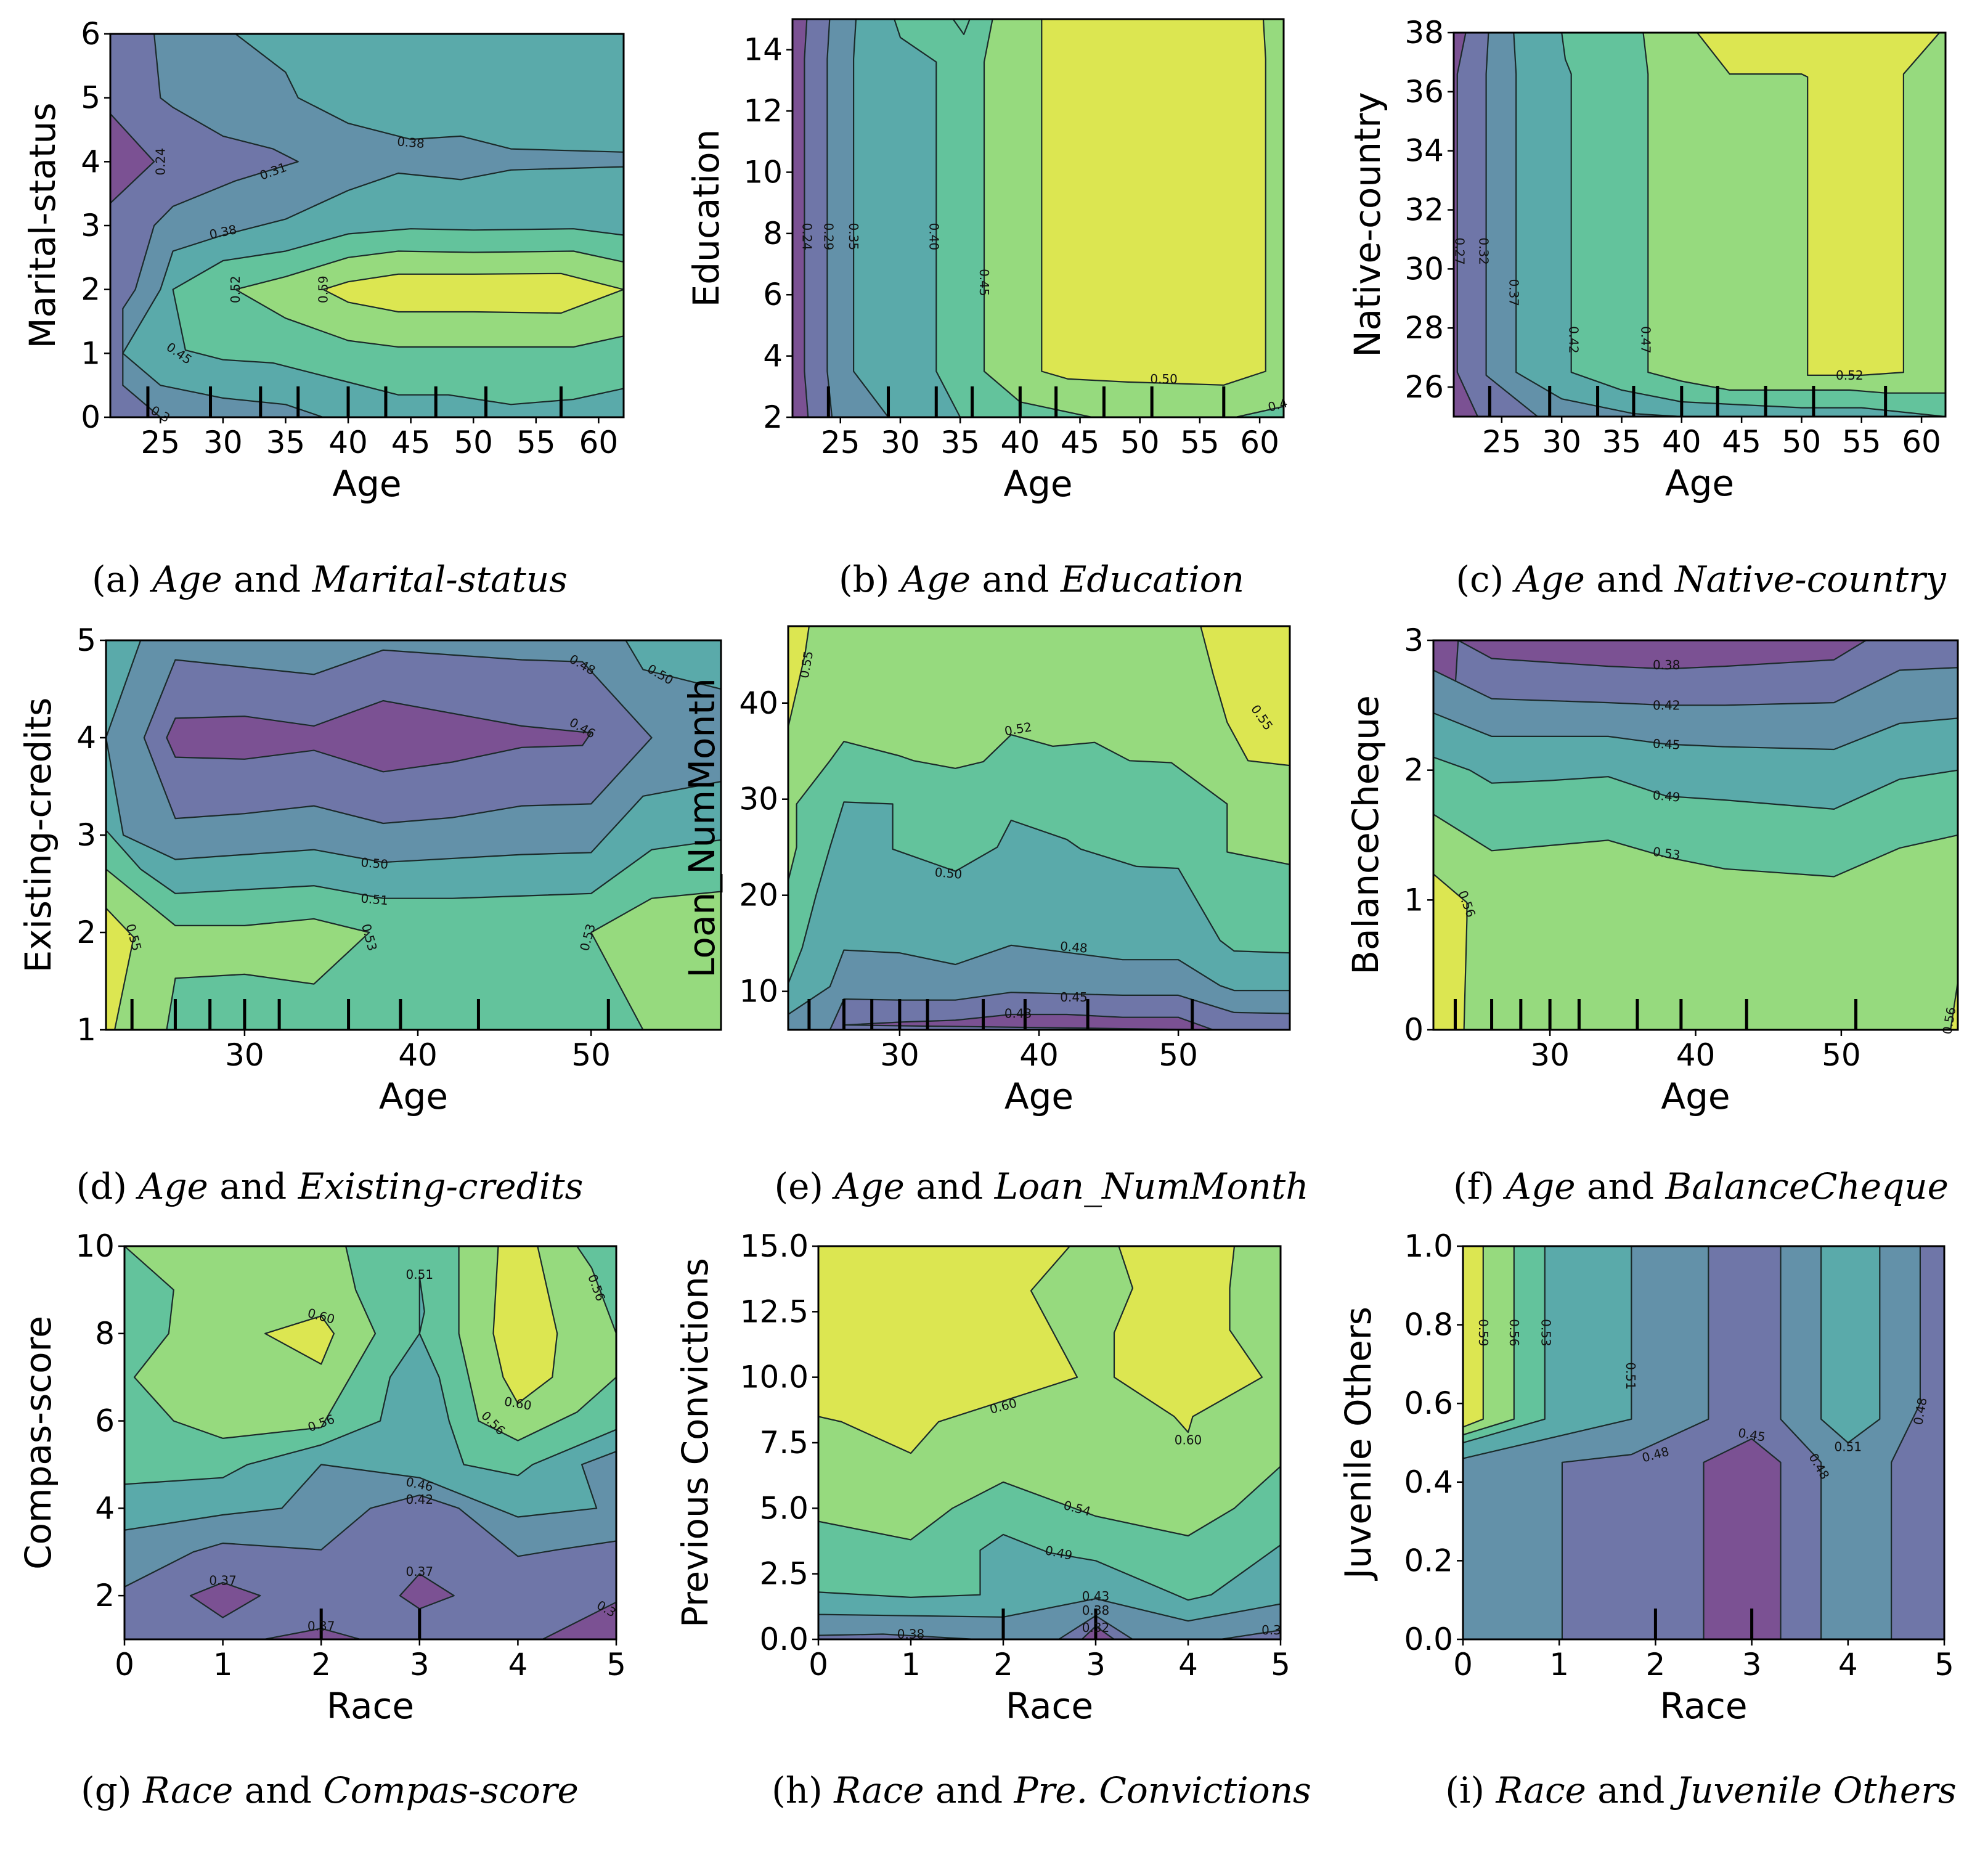 This screenshot has height=1876, width=1972. What do you see at coordinates (90, 226) in the screenshot?
I see `y-tick-label: 3` at bounding box center [90, 226].